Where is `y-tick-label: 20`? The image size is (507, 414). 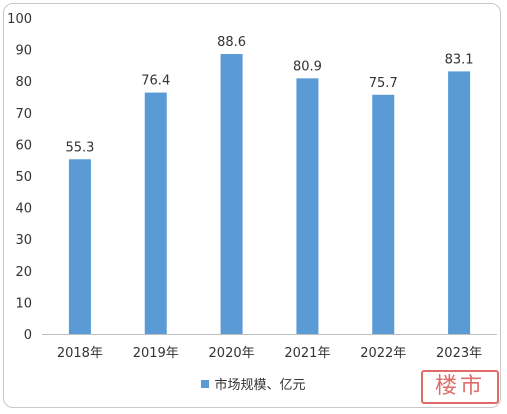
y-tick-label: 20 is located at coordinates (23, 272).